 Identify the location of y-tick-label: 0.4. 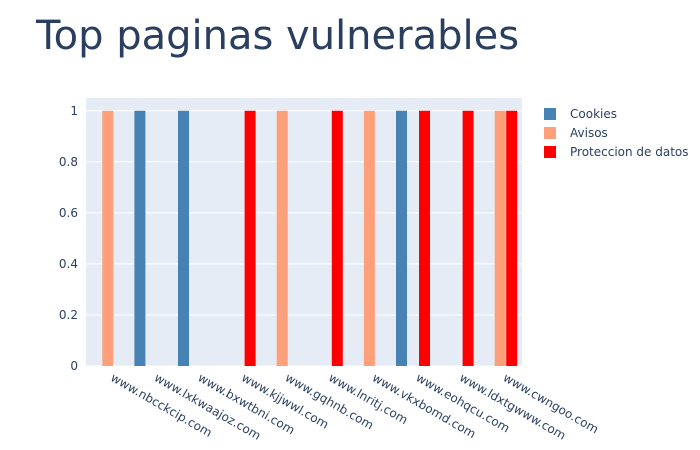
(68, 264).